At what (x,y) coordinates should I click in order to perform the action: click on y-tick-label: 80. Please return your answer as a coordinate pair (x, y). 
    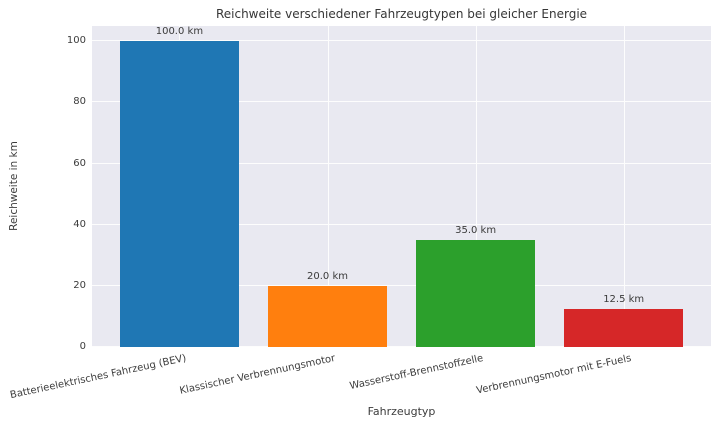
    Looking at the image, I should click on (79, 102).